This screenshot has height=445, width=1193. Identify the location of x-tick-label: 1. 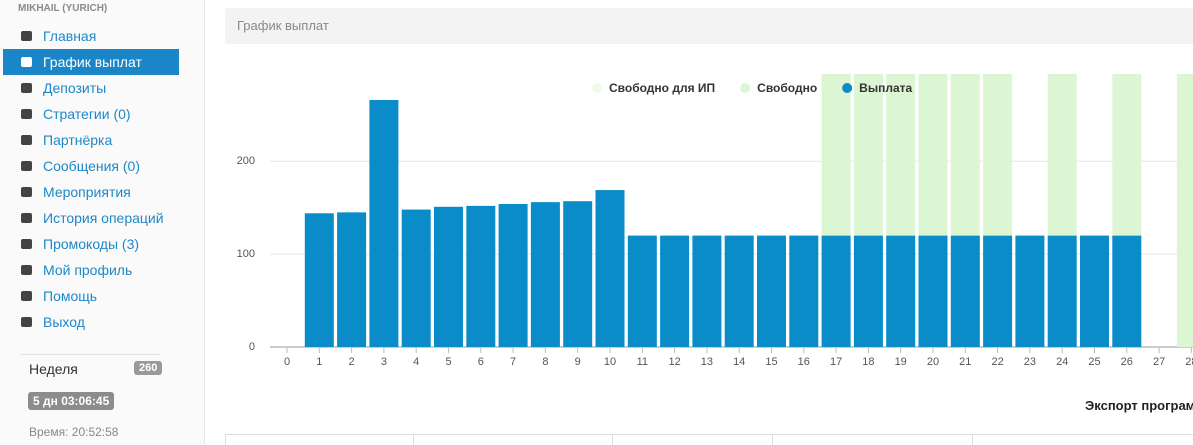
(319, 362).